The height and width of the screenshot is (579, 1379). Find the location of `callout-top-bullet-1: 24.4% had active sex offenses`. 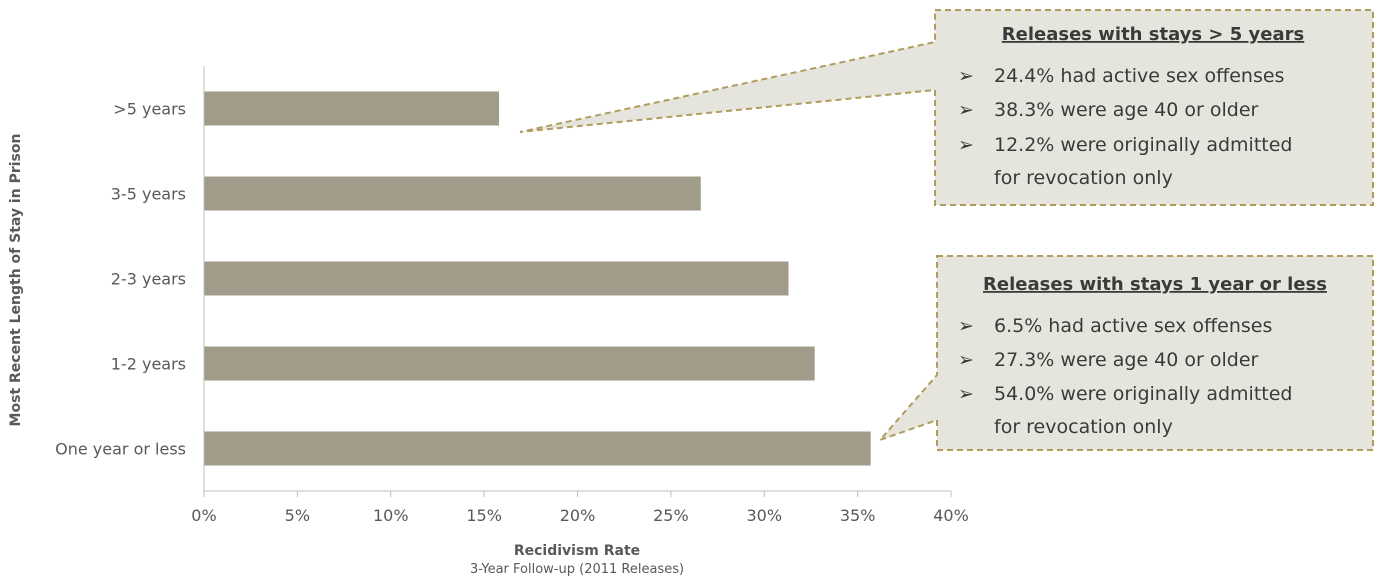

callout-top-bullet-1: 24.4% had active sex offenses is located at coordinates (1139, 76).